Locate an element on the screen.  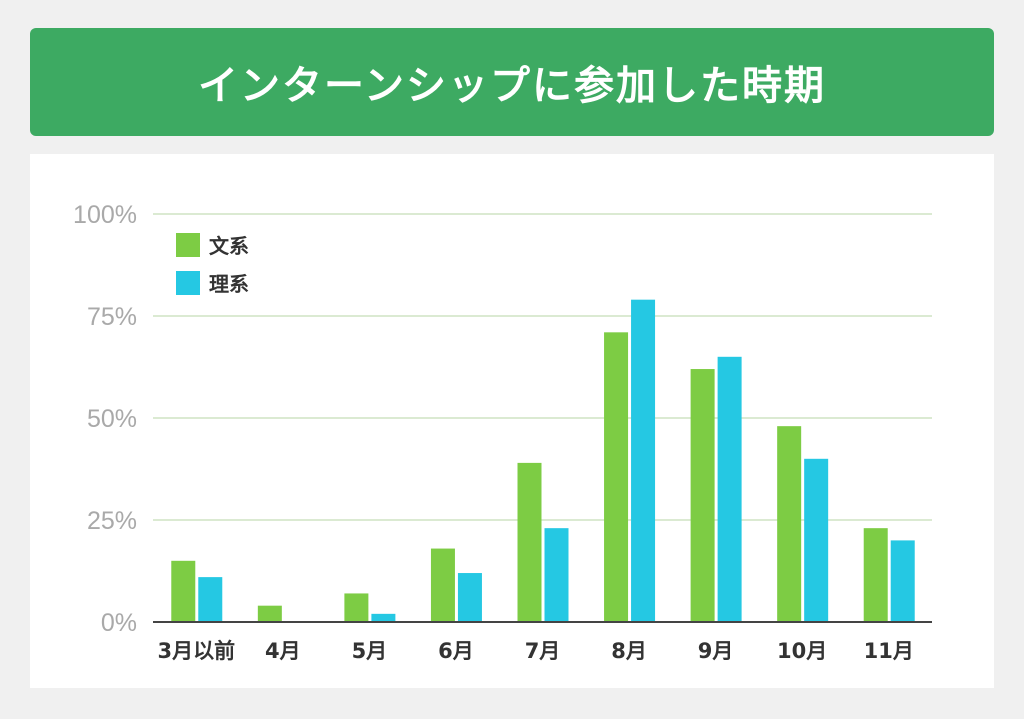
y-tick-label: 75% is located at coordinates (112, 317).